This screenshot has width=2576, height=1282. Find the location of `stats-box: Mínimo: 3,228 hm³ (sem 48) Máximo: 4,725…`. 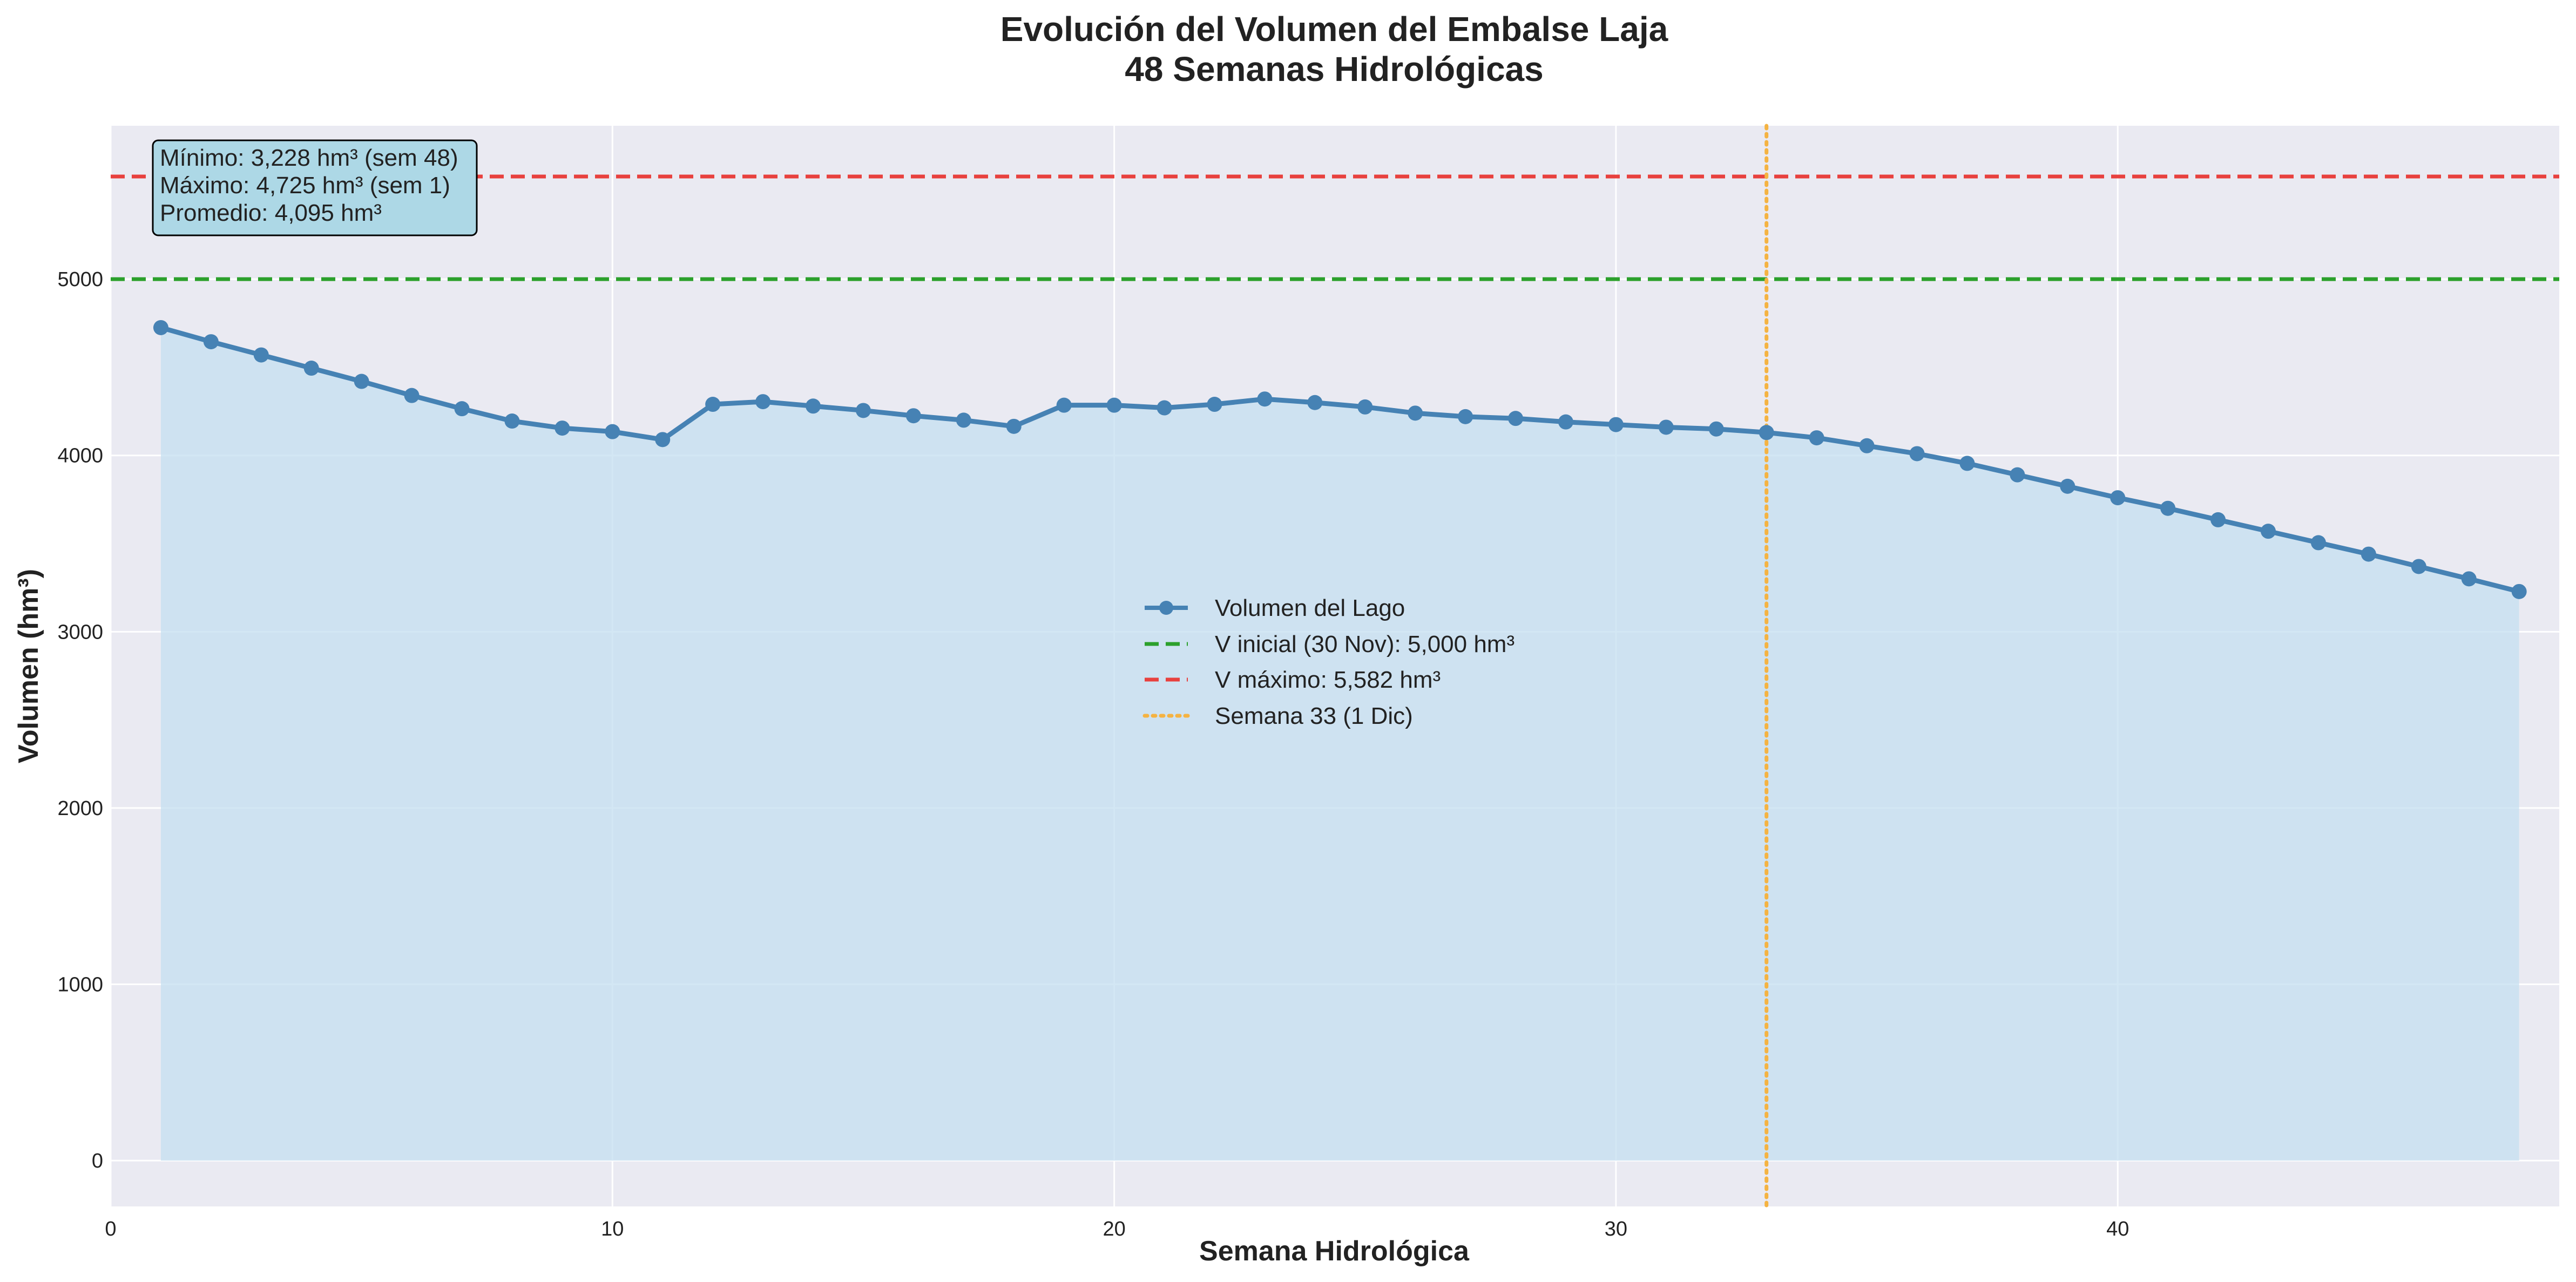

stats-box: Mínimo: 3,228 hm³ (sem 48) Máximo: 4,725… is located at coordinates (315, 187).